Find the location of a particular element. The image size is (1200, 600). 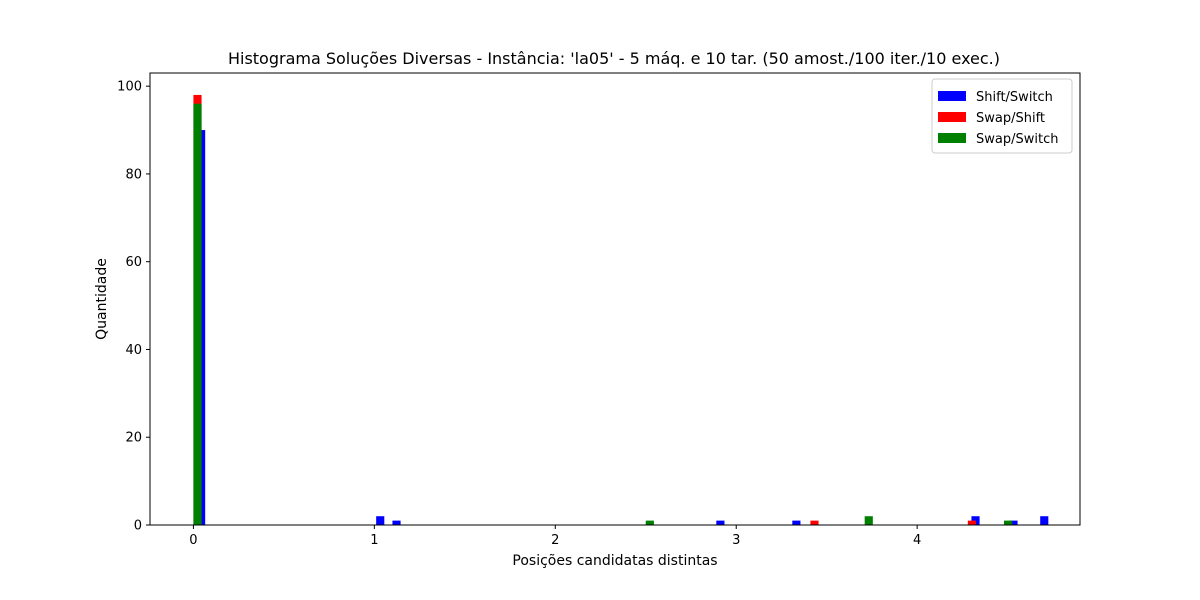

y-tick-label: 0 is located at coordinates (138, 526).